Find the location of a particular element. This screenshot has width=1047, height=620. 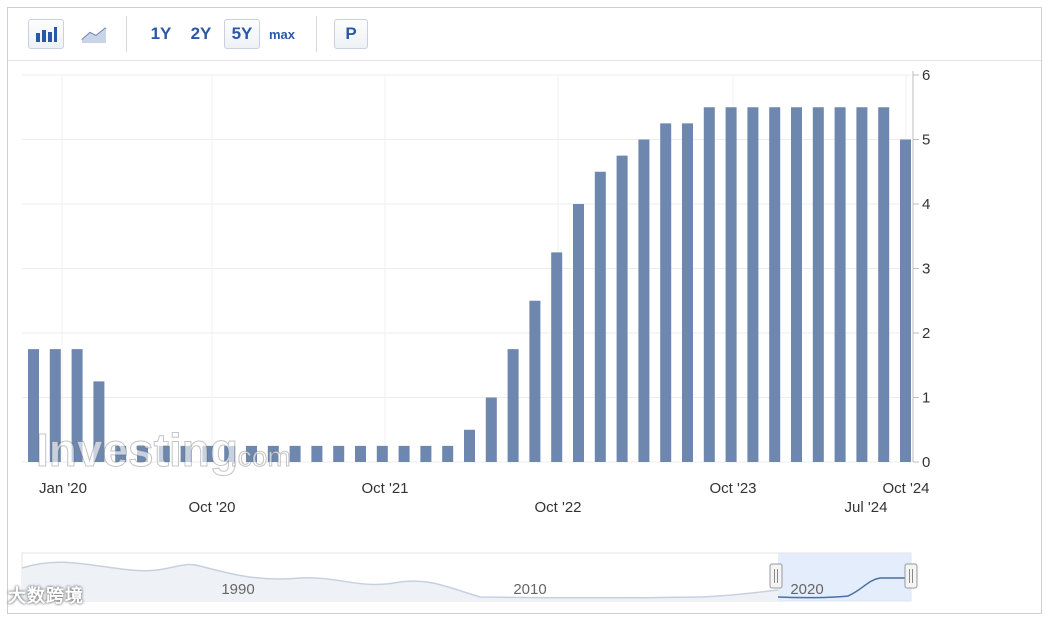

navigator: 1990 2010 2020 is located at coordinates (469, 577).